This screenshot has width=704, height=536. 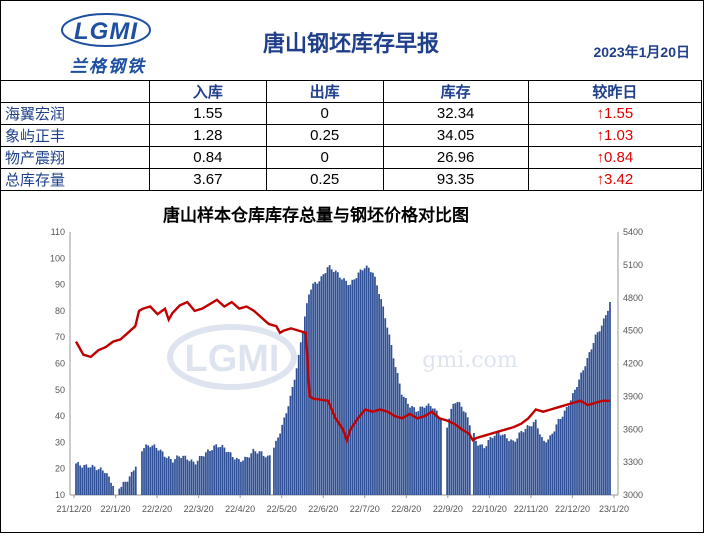 I want to click on change-value: ↑0.84, so click(x=615, y=157).